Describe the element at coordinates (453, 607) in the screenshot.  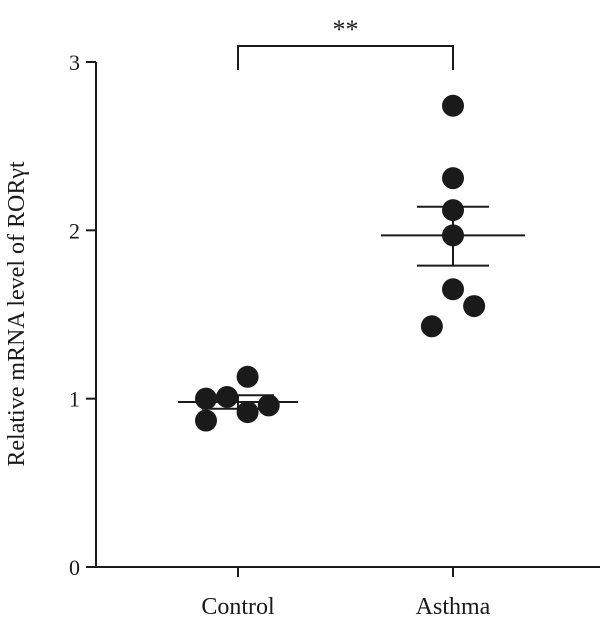
I see `x-category-label-1: Asthma` at that location.